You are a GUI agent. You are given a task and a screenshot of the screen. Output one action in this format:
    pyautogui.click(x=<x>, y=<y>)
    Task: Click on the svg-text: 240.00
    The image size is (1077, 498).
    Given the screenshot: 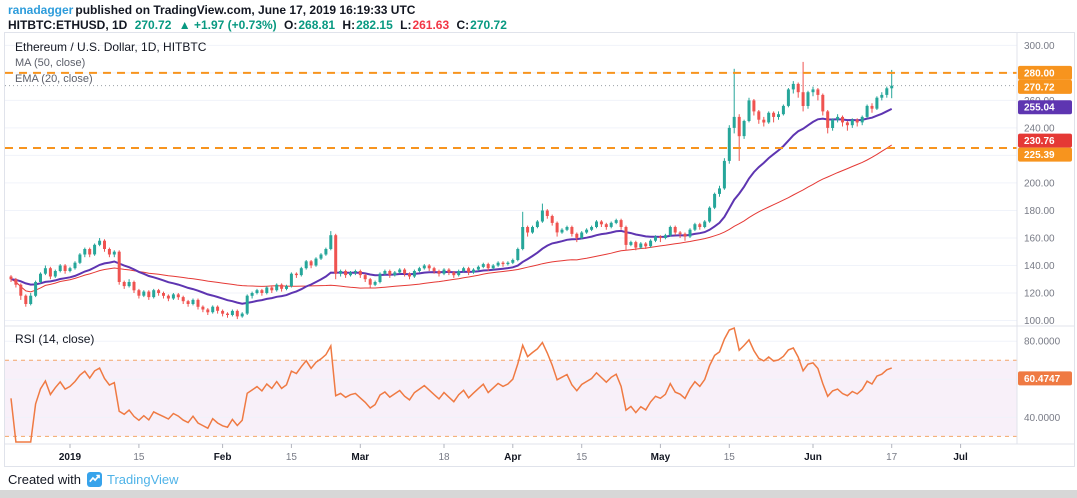 What is the action you would take?
    pyautogui.click(x=1039, y=128)
    